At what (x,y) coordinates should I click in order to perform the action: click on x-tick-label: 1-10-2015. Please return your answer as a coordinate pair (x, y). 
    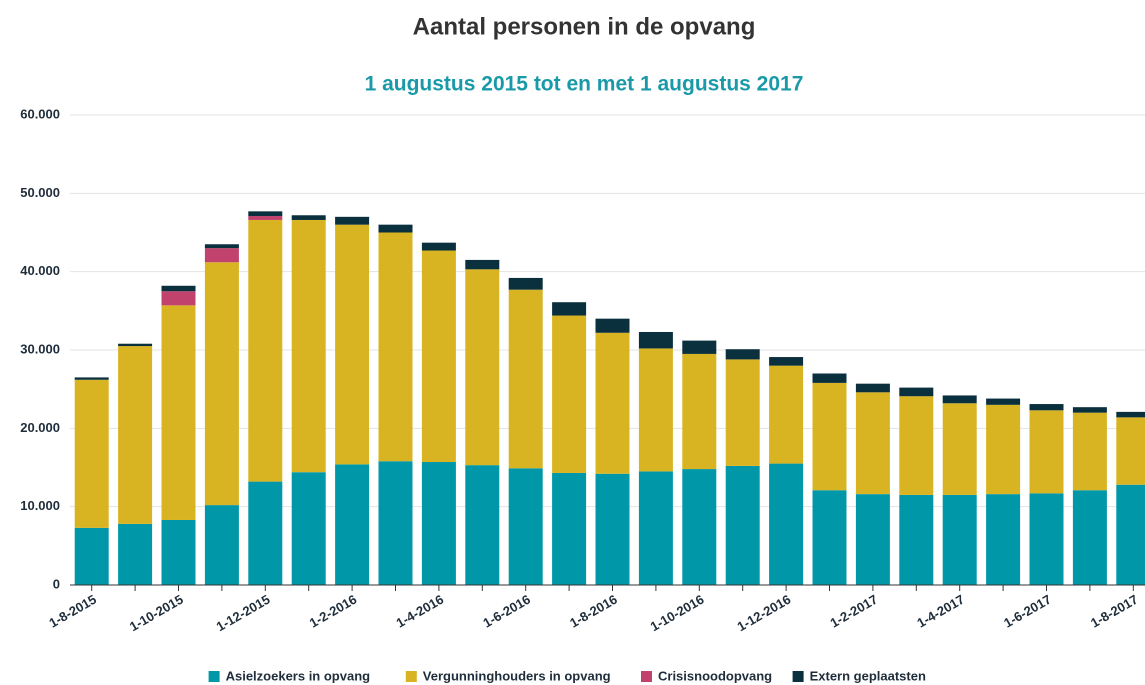
    Looking at the image, I should click on (156, 613).